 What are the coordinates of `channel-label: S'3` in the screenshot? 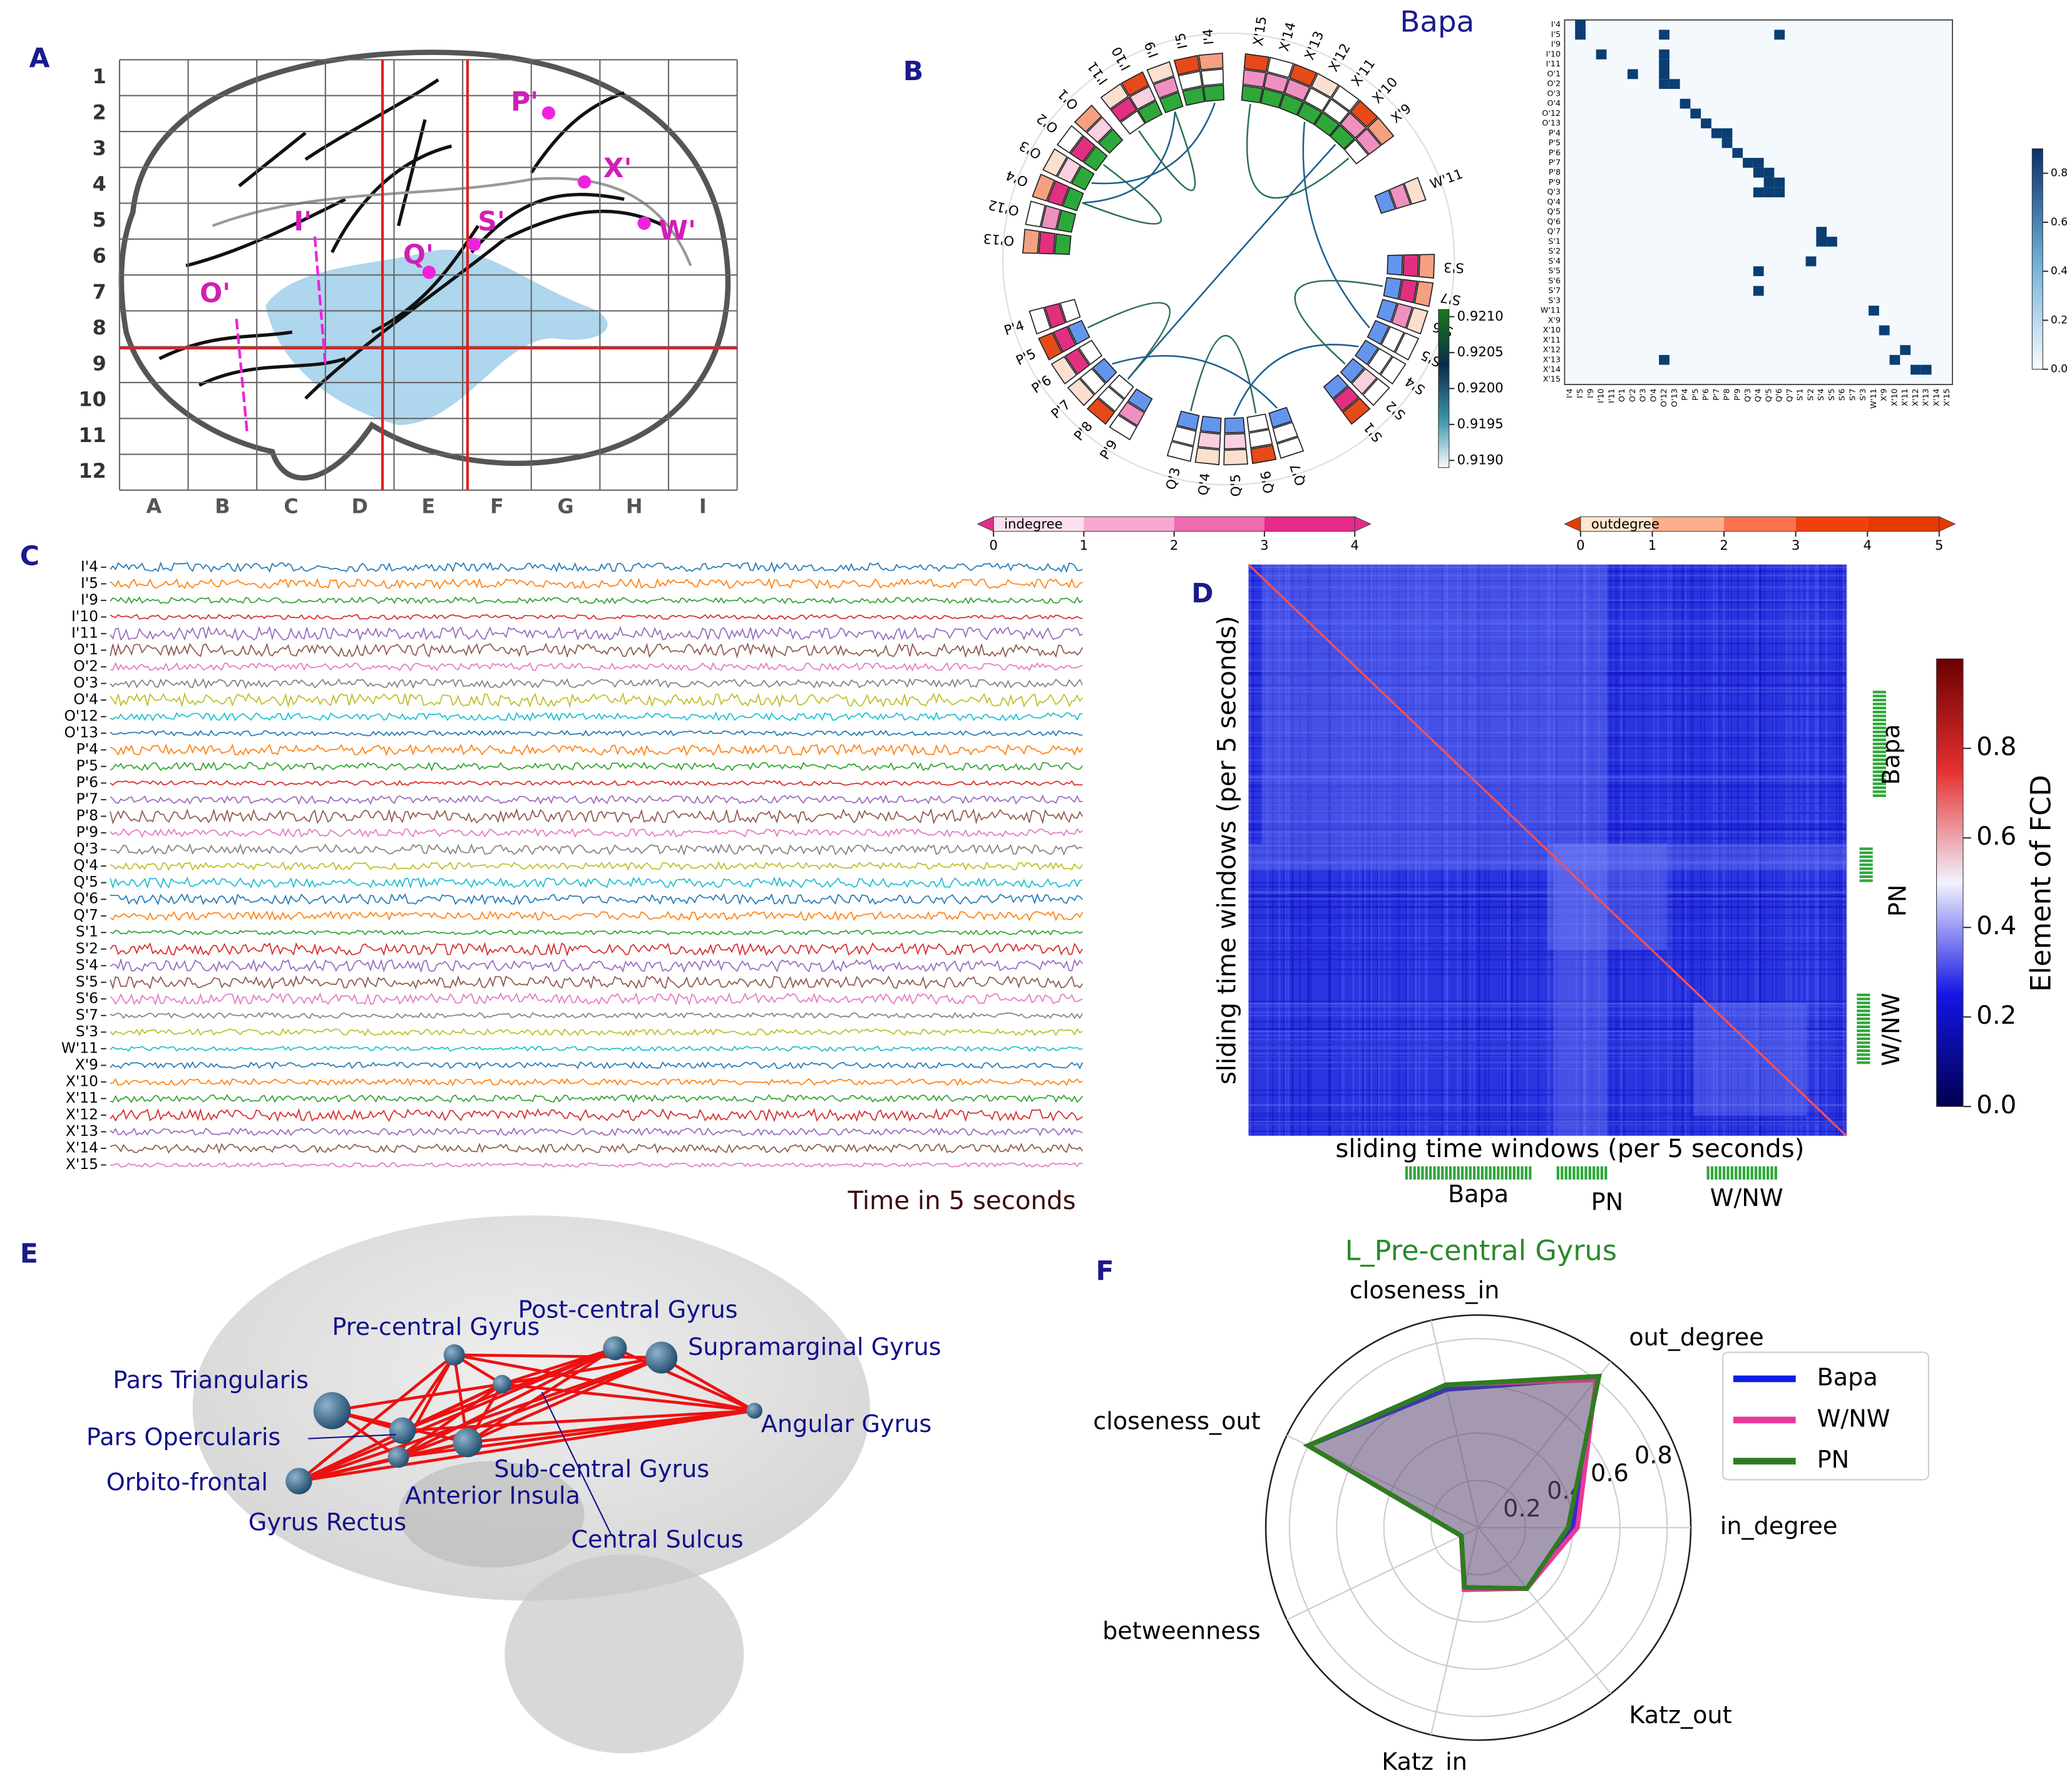 It's located at (87, 1031).